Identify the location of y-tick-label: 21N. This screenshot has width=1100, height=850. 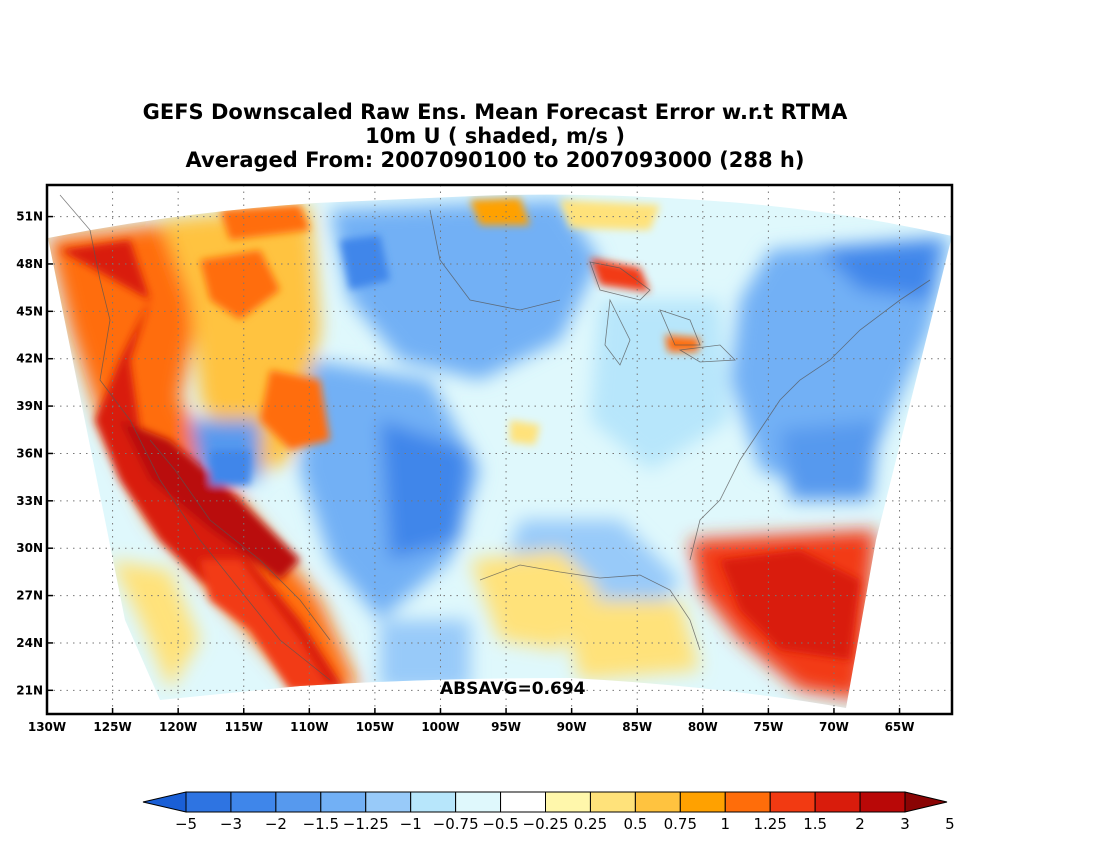
(29, 690).